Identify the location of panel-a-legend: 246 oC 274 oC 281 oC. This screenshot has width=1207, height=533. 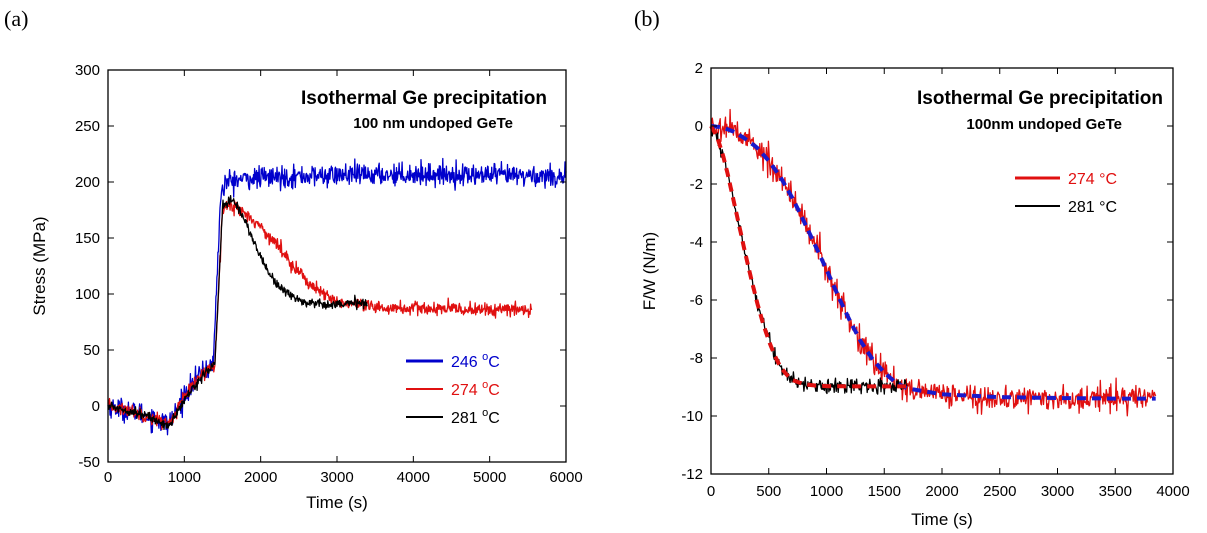
(453, 389).